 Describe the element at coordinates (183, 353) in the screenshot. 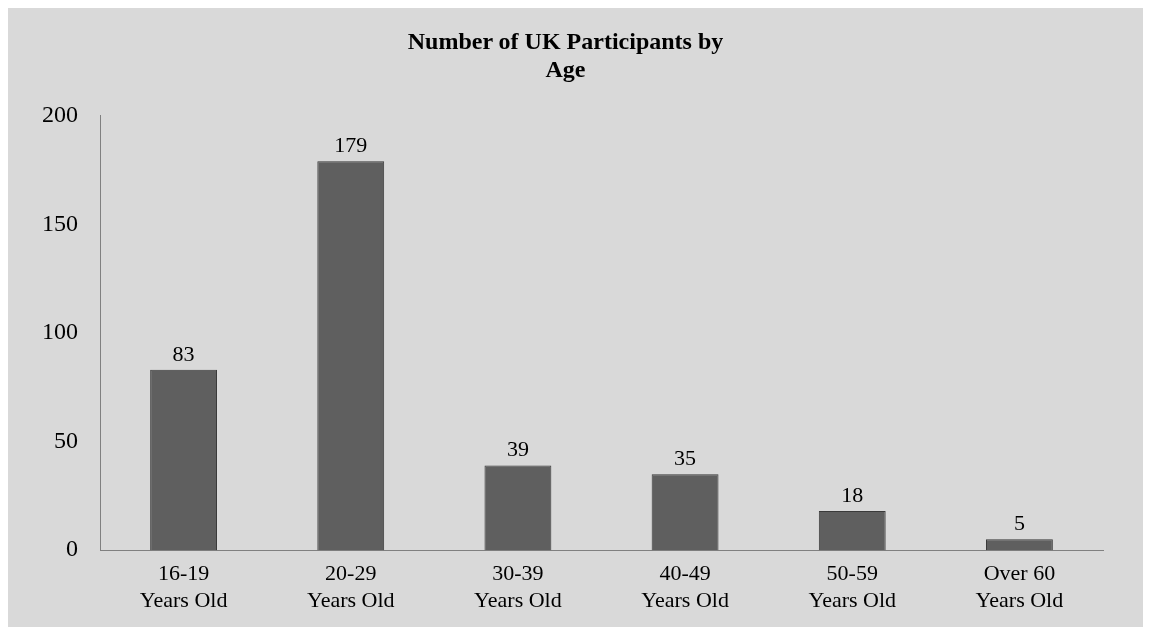

I see `data-label: 83` at that location.